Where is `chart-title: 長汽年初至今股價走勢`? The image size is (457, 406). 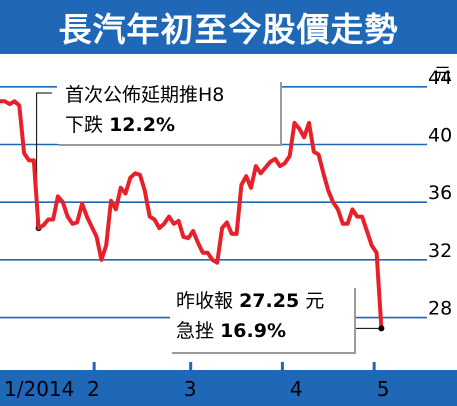
chart-title: 長汽年初至今股價走勢 is located at coordinates (228, 29).